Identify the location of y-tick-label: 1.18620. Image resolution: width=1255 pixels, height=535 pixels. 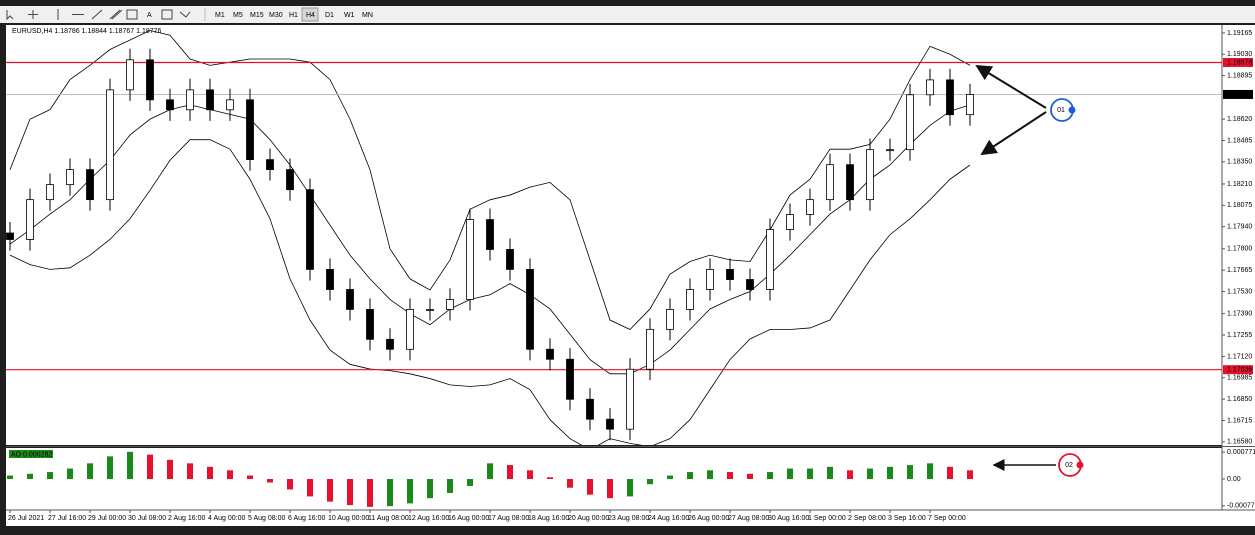
(1239, 119).